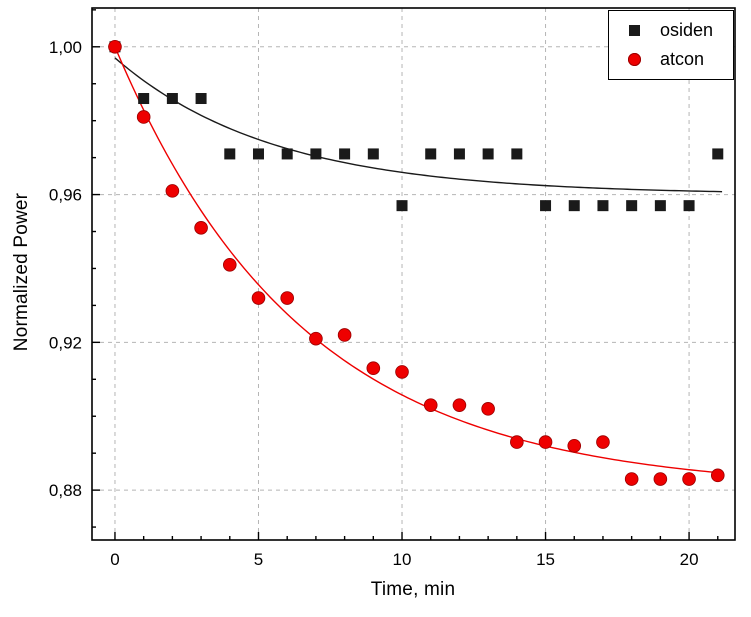  What do you see at coordinates (402, 559) in the screenshot?
I see `x-tick-label: 10` at bounding box center [402, 559].